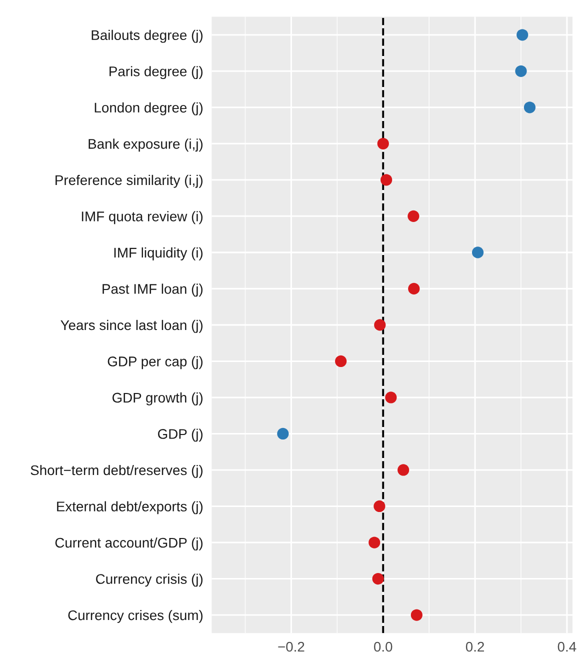 This screenshot has width=580, height=670. Describe the element at coordinates (291, 647) in the screenshot. I see `x-tick-label: −0.2` at that location.